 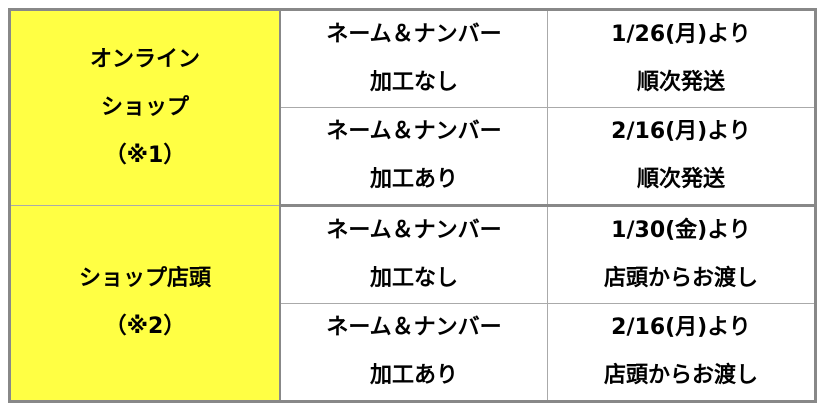 What do you see at coordinates (681, 157) in the screenshot?
I see `shipping-date: 2/16(月)より 順次発送` at bounding box center [681, 157].